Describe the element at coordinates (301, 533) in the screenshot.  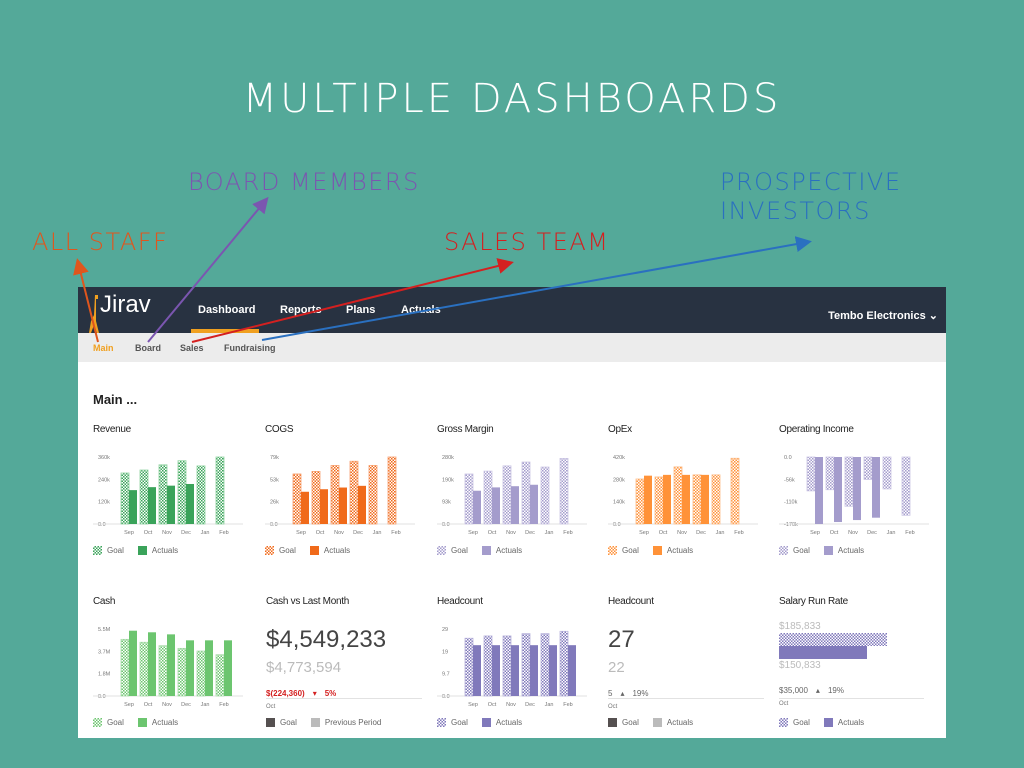
I see `x-tick-label: Sep` at that location.